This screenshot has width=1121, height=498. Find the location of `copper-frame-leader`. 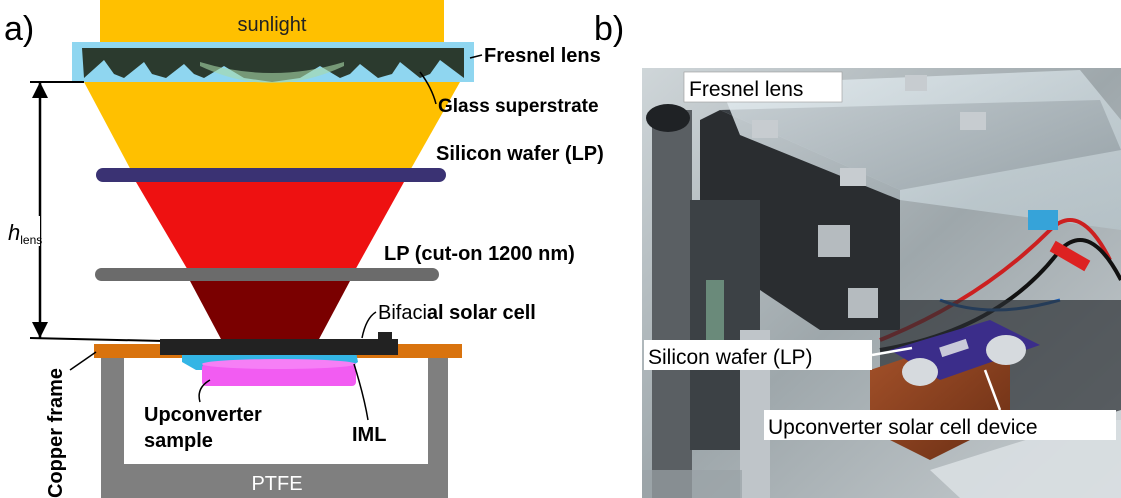

copper-frame-leader is located at coordinates (83, 361).